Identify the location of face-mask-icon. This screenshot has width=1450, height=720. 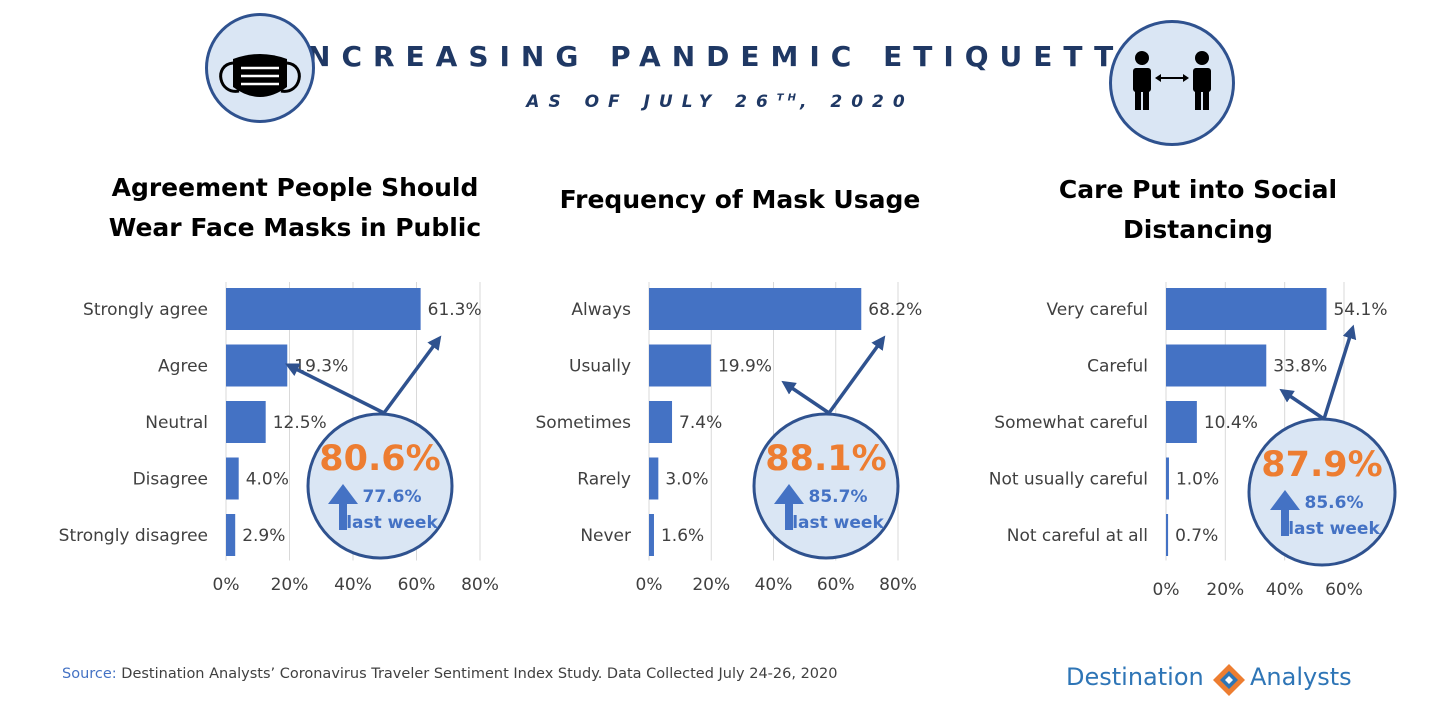
(260, 68).